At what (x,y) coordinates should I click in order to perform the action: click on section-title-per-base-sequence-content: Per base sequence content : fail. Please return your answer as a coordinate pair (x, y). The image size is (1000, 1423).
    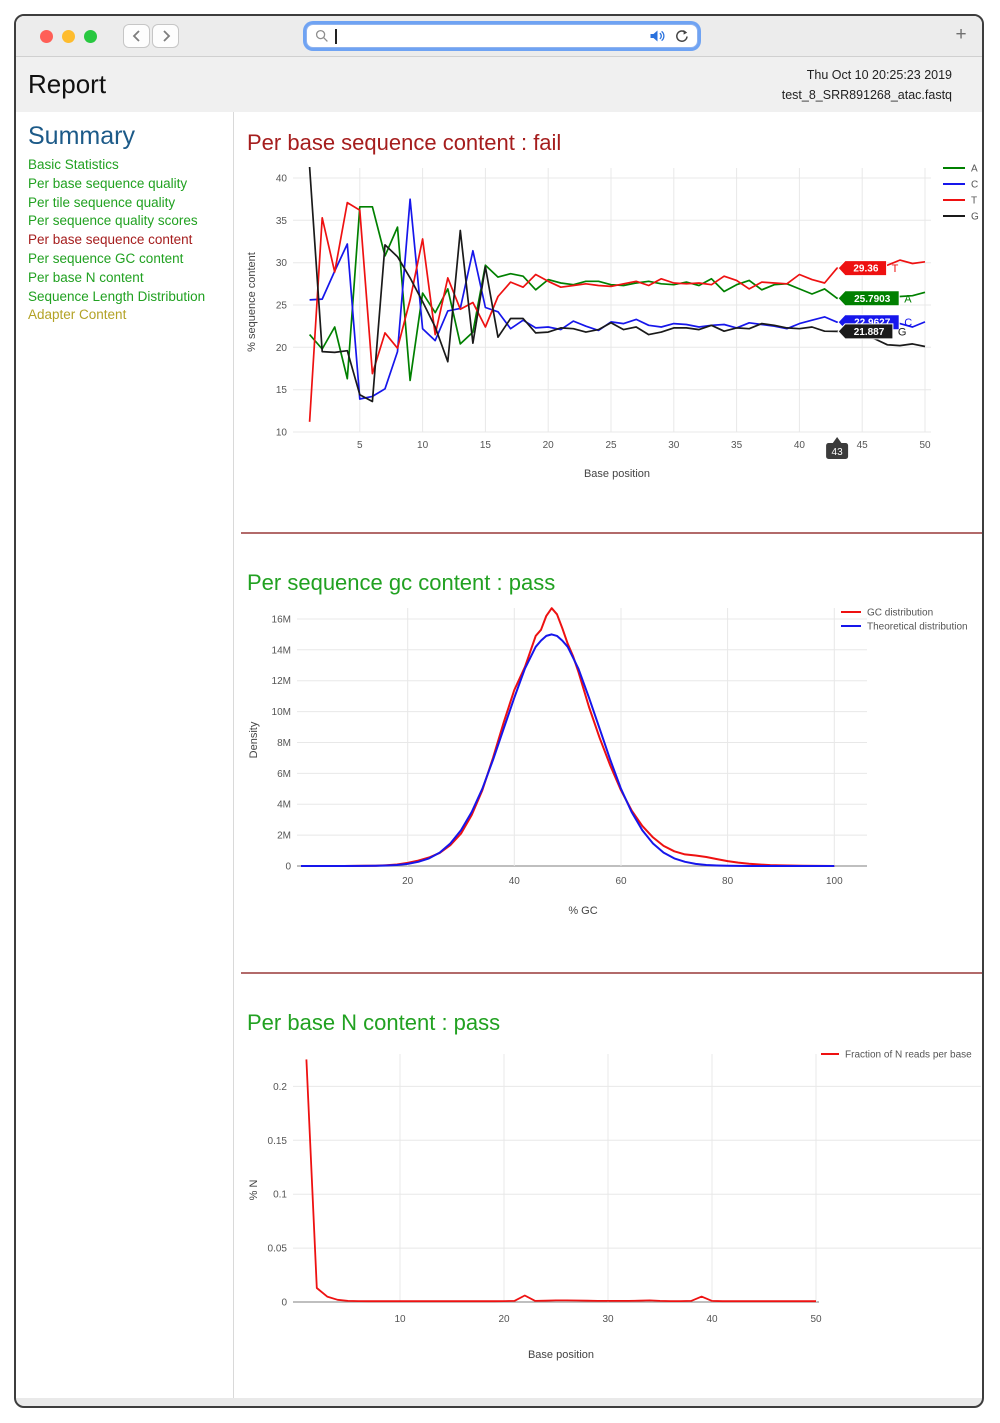
    Looking at the image, I should click on (404, 142).